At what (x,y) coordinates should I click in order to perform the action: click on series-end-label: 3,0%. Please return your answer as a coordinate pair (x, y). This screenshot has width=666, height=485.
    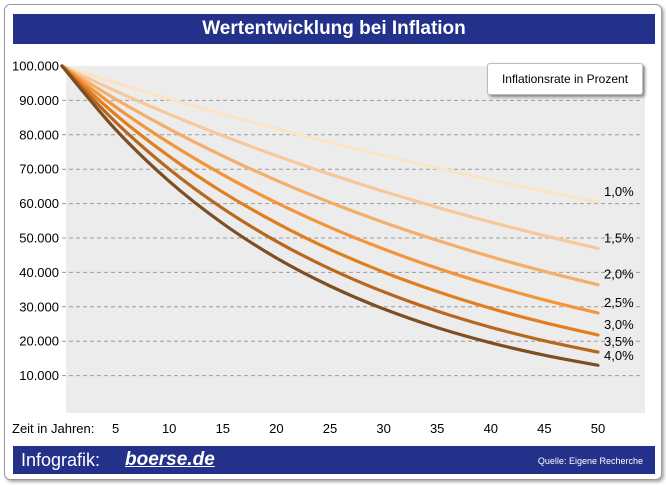
    Looking at the image, I should click on (619, 324).